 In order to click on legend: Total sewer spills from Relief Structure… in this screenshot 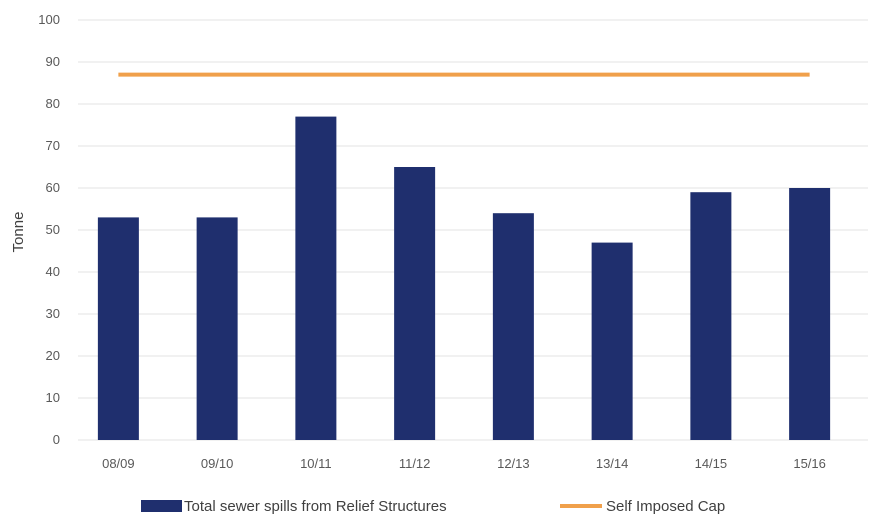, I will do `click(433, 506)`.